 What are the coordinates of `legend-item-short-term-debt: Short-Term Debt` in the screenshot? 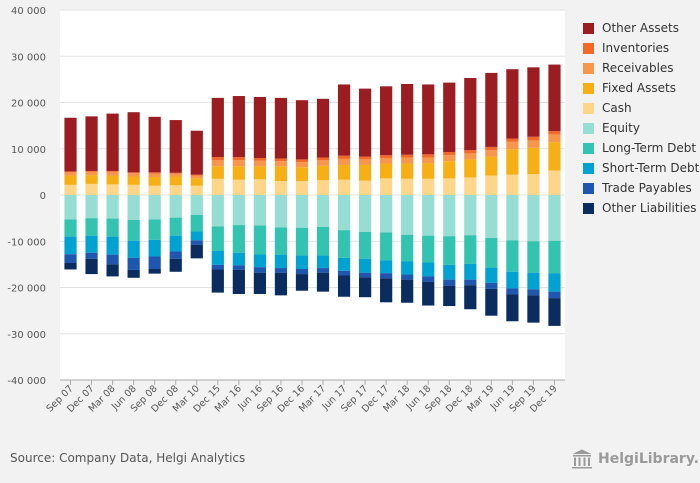 It's located at (641, 168).